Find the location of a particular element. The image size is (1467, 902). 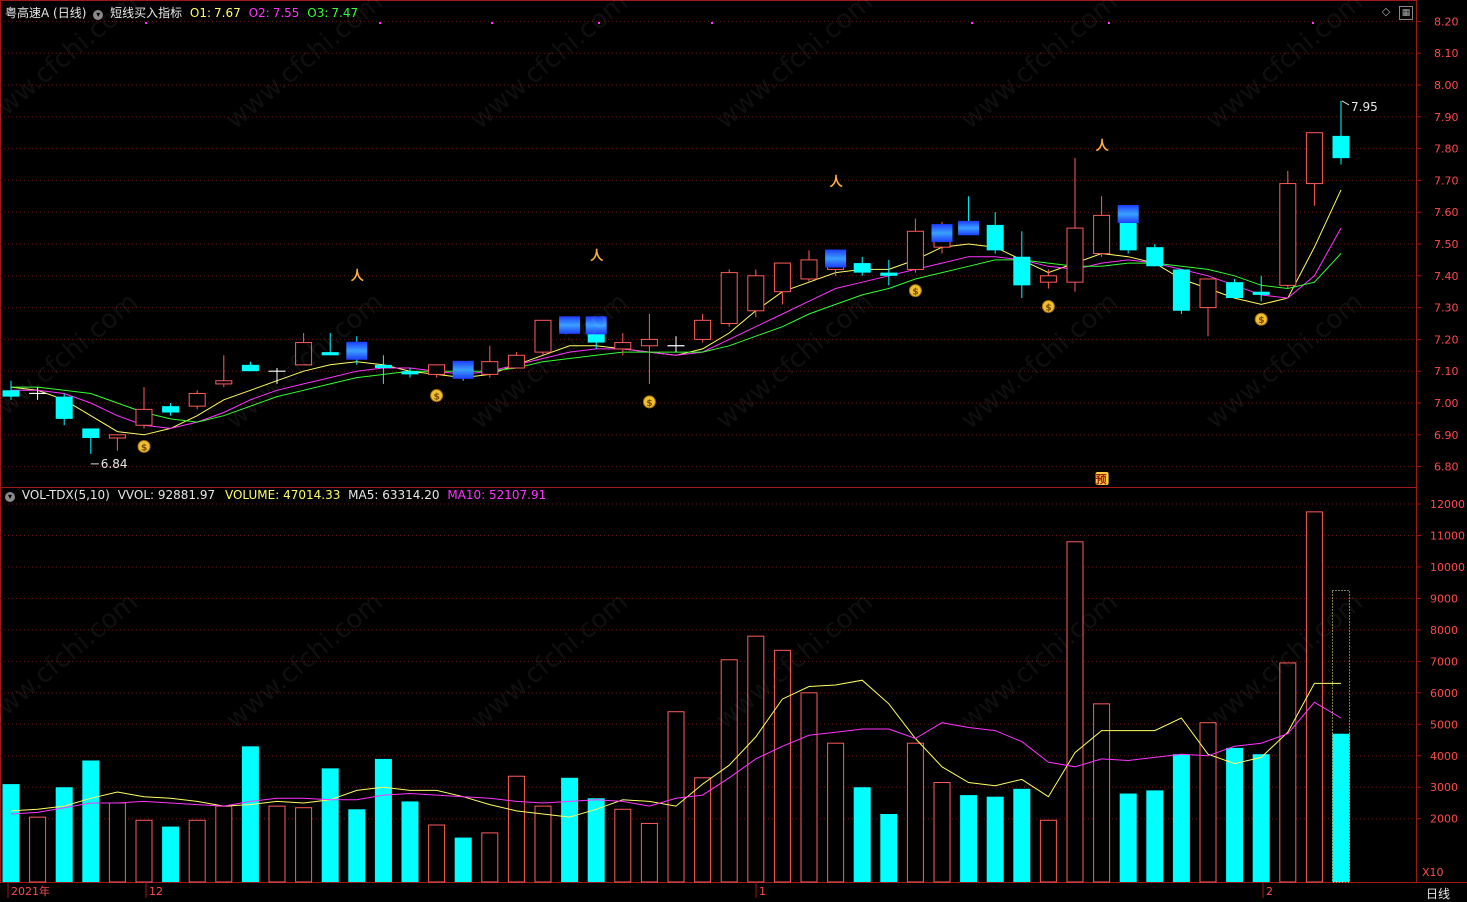

period-tab: 日线 is located at coordinates (1438, 894).